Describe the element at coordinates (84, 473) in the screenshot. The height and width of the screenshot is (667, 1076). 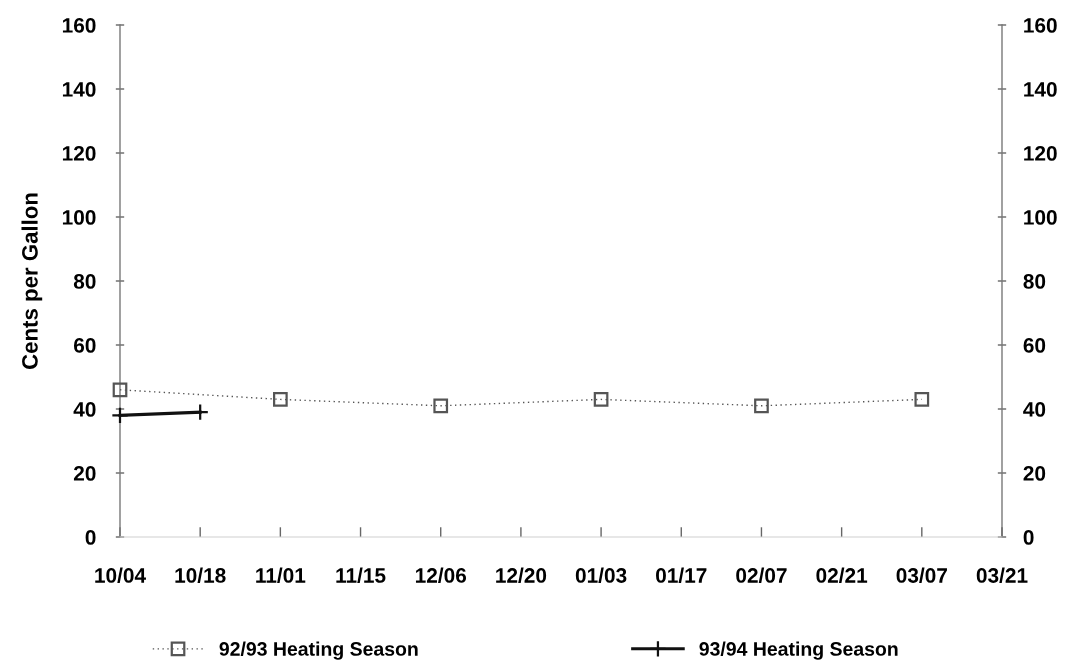
I see `y-tick-label: 20` at that location.